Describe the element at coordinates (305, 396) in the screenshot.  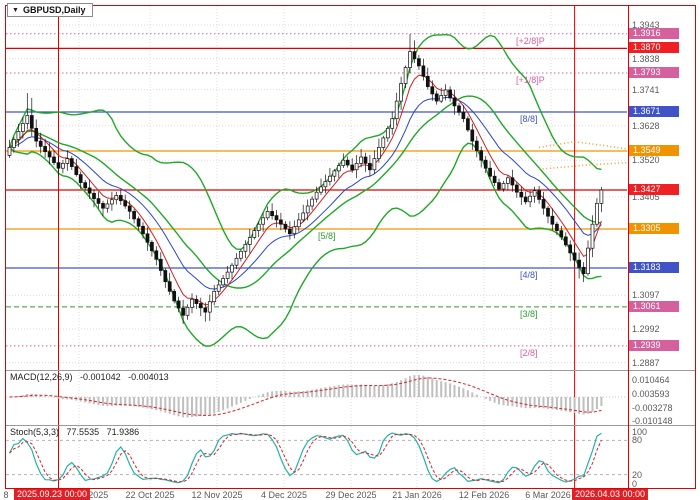
I see `macd-signal-line` at that location.